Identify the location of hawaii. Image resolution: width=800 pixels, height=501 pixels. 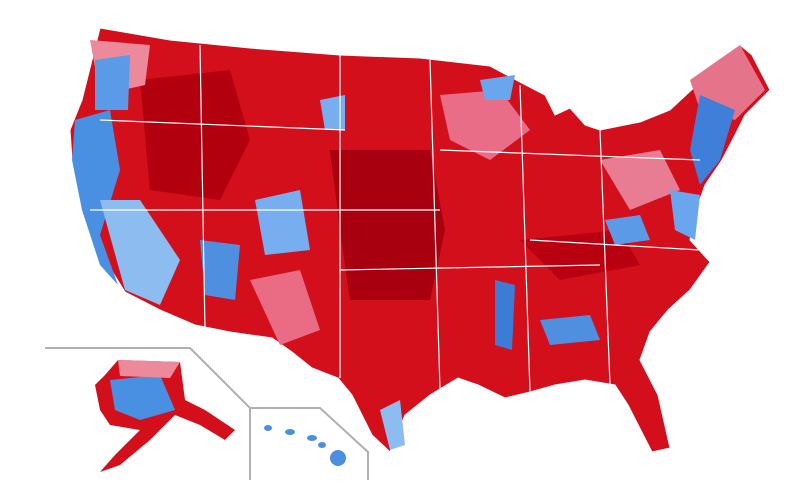
(305, 445).